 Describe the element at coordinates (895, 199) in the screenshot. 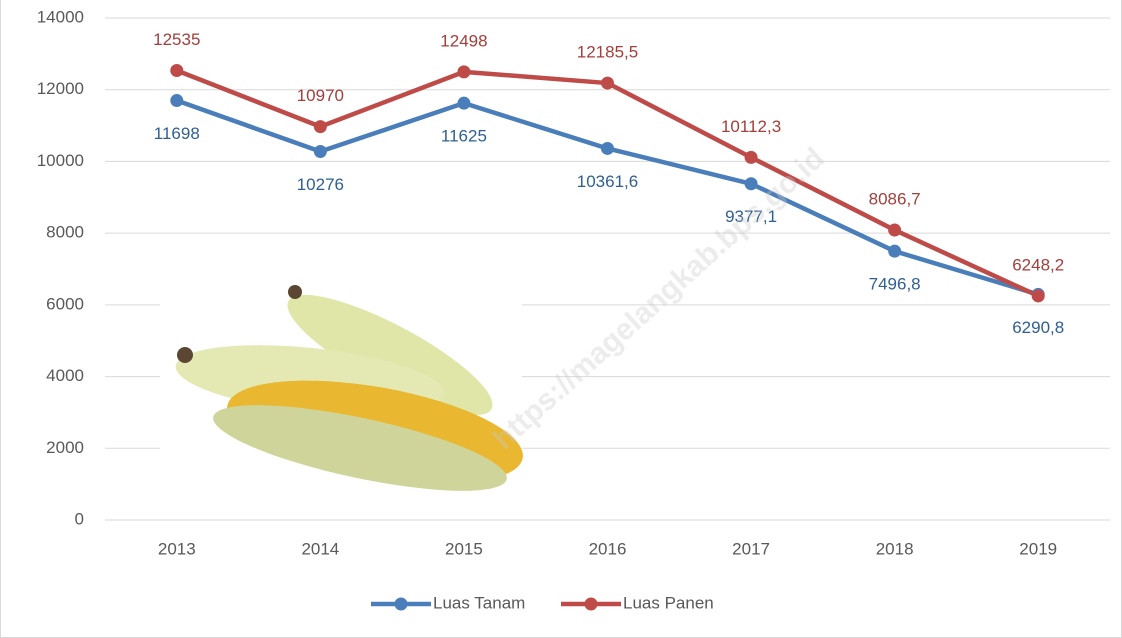

I see `data-label: 8086,7` at that location.